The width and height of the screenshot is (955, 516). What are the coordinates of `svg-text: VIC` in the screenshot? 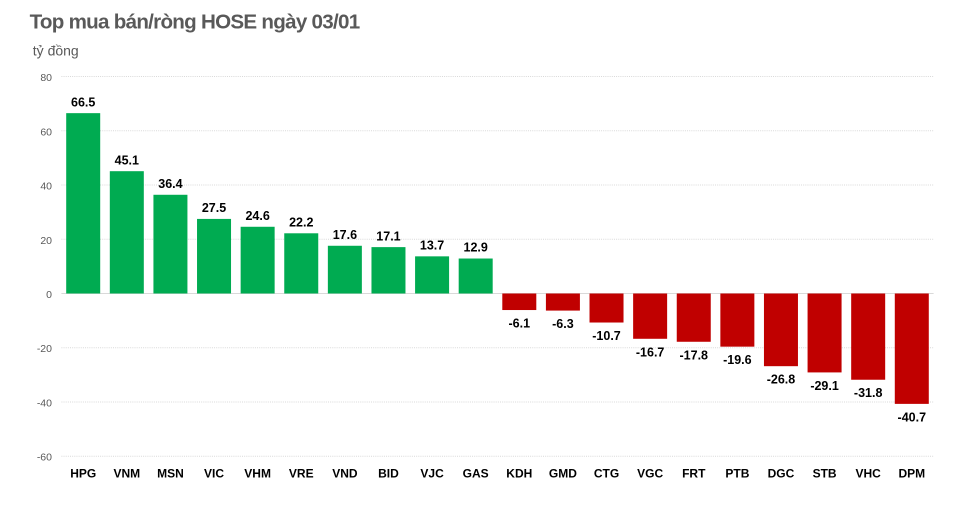 It's located at (214, 474).